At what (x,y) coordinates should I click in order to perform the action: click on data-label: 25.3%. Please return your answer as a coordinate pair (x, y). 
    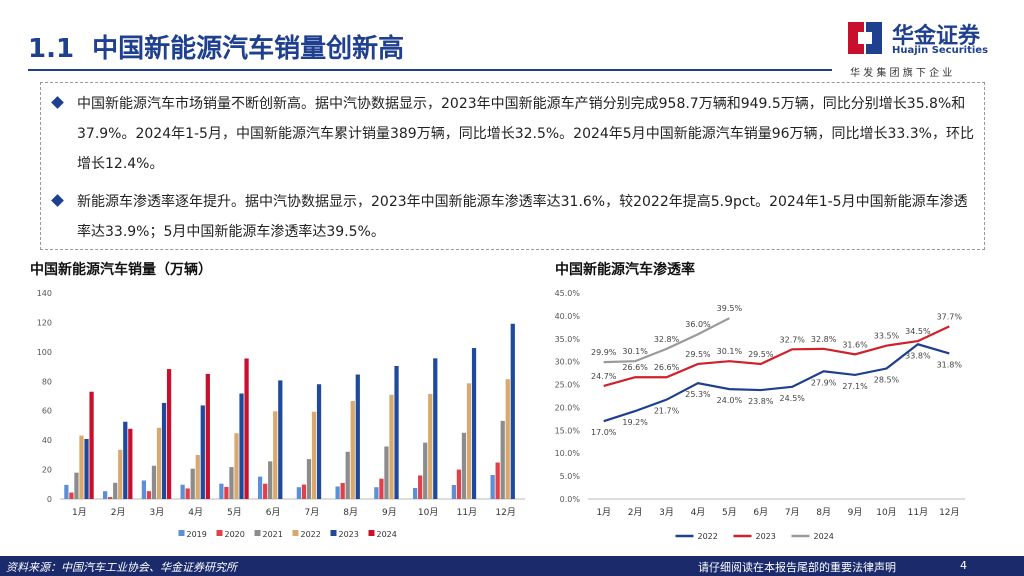
    Looking at the image, I should click on (698, 394).